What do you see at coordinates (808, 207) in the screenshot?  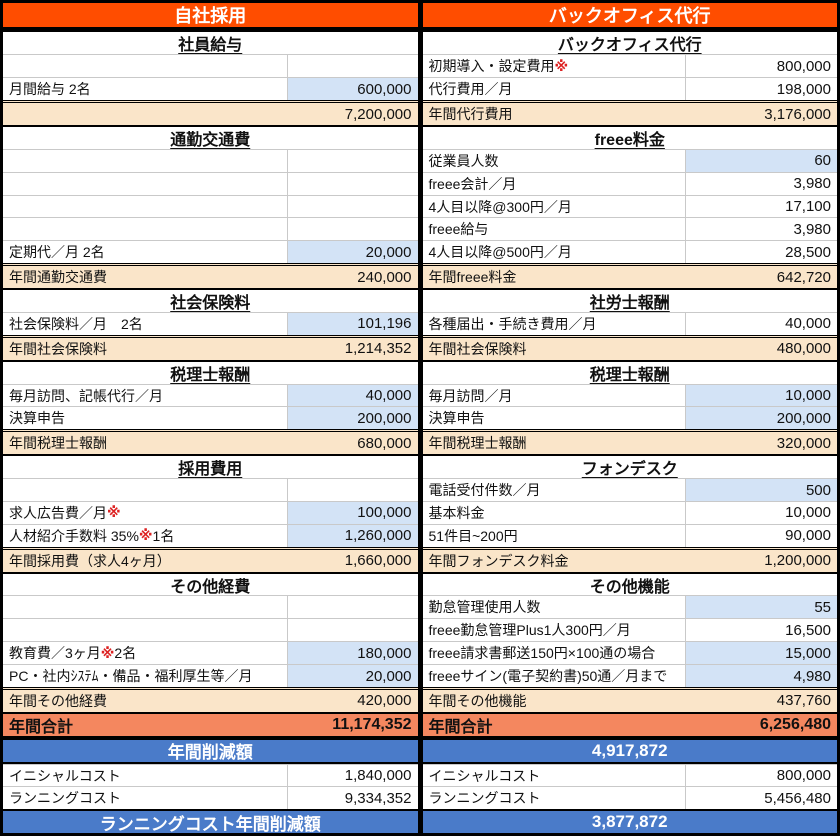 I see `cell-value: 17,100` at bounding box center [808, 207].